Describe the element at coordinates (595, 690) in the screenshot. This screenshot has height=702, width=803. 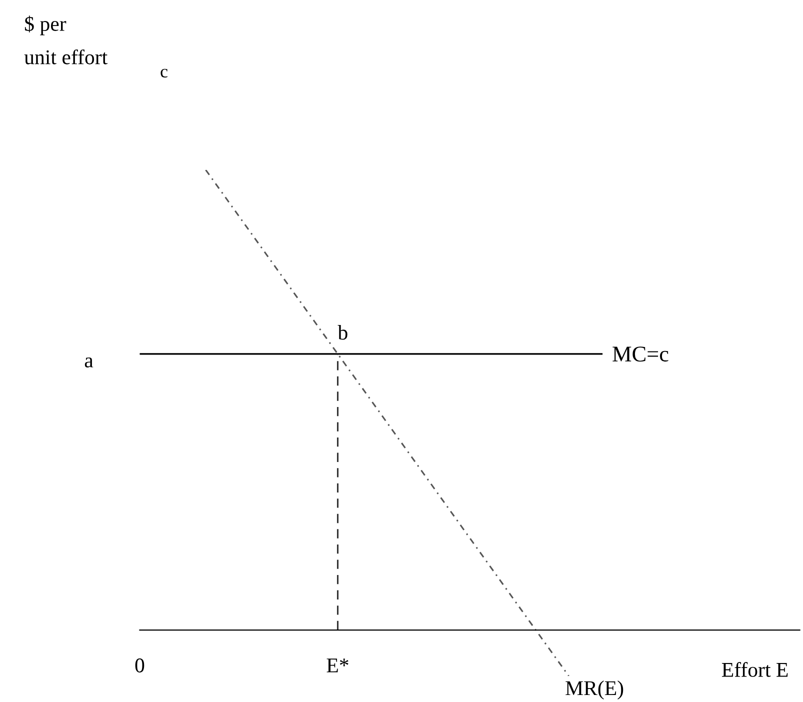
I see `text: MR(E)` at that location.